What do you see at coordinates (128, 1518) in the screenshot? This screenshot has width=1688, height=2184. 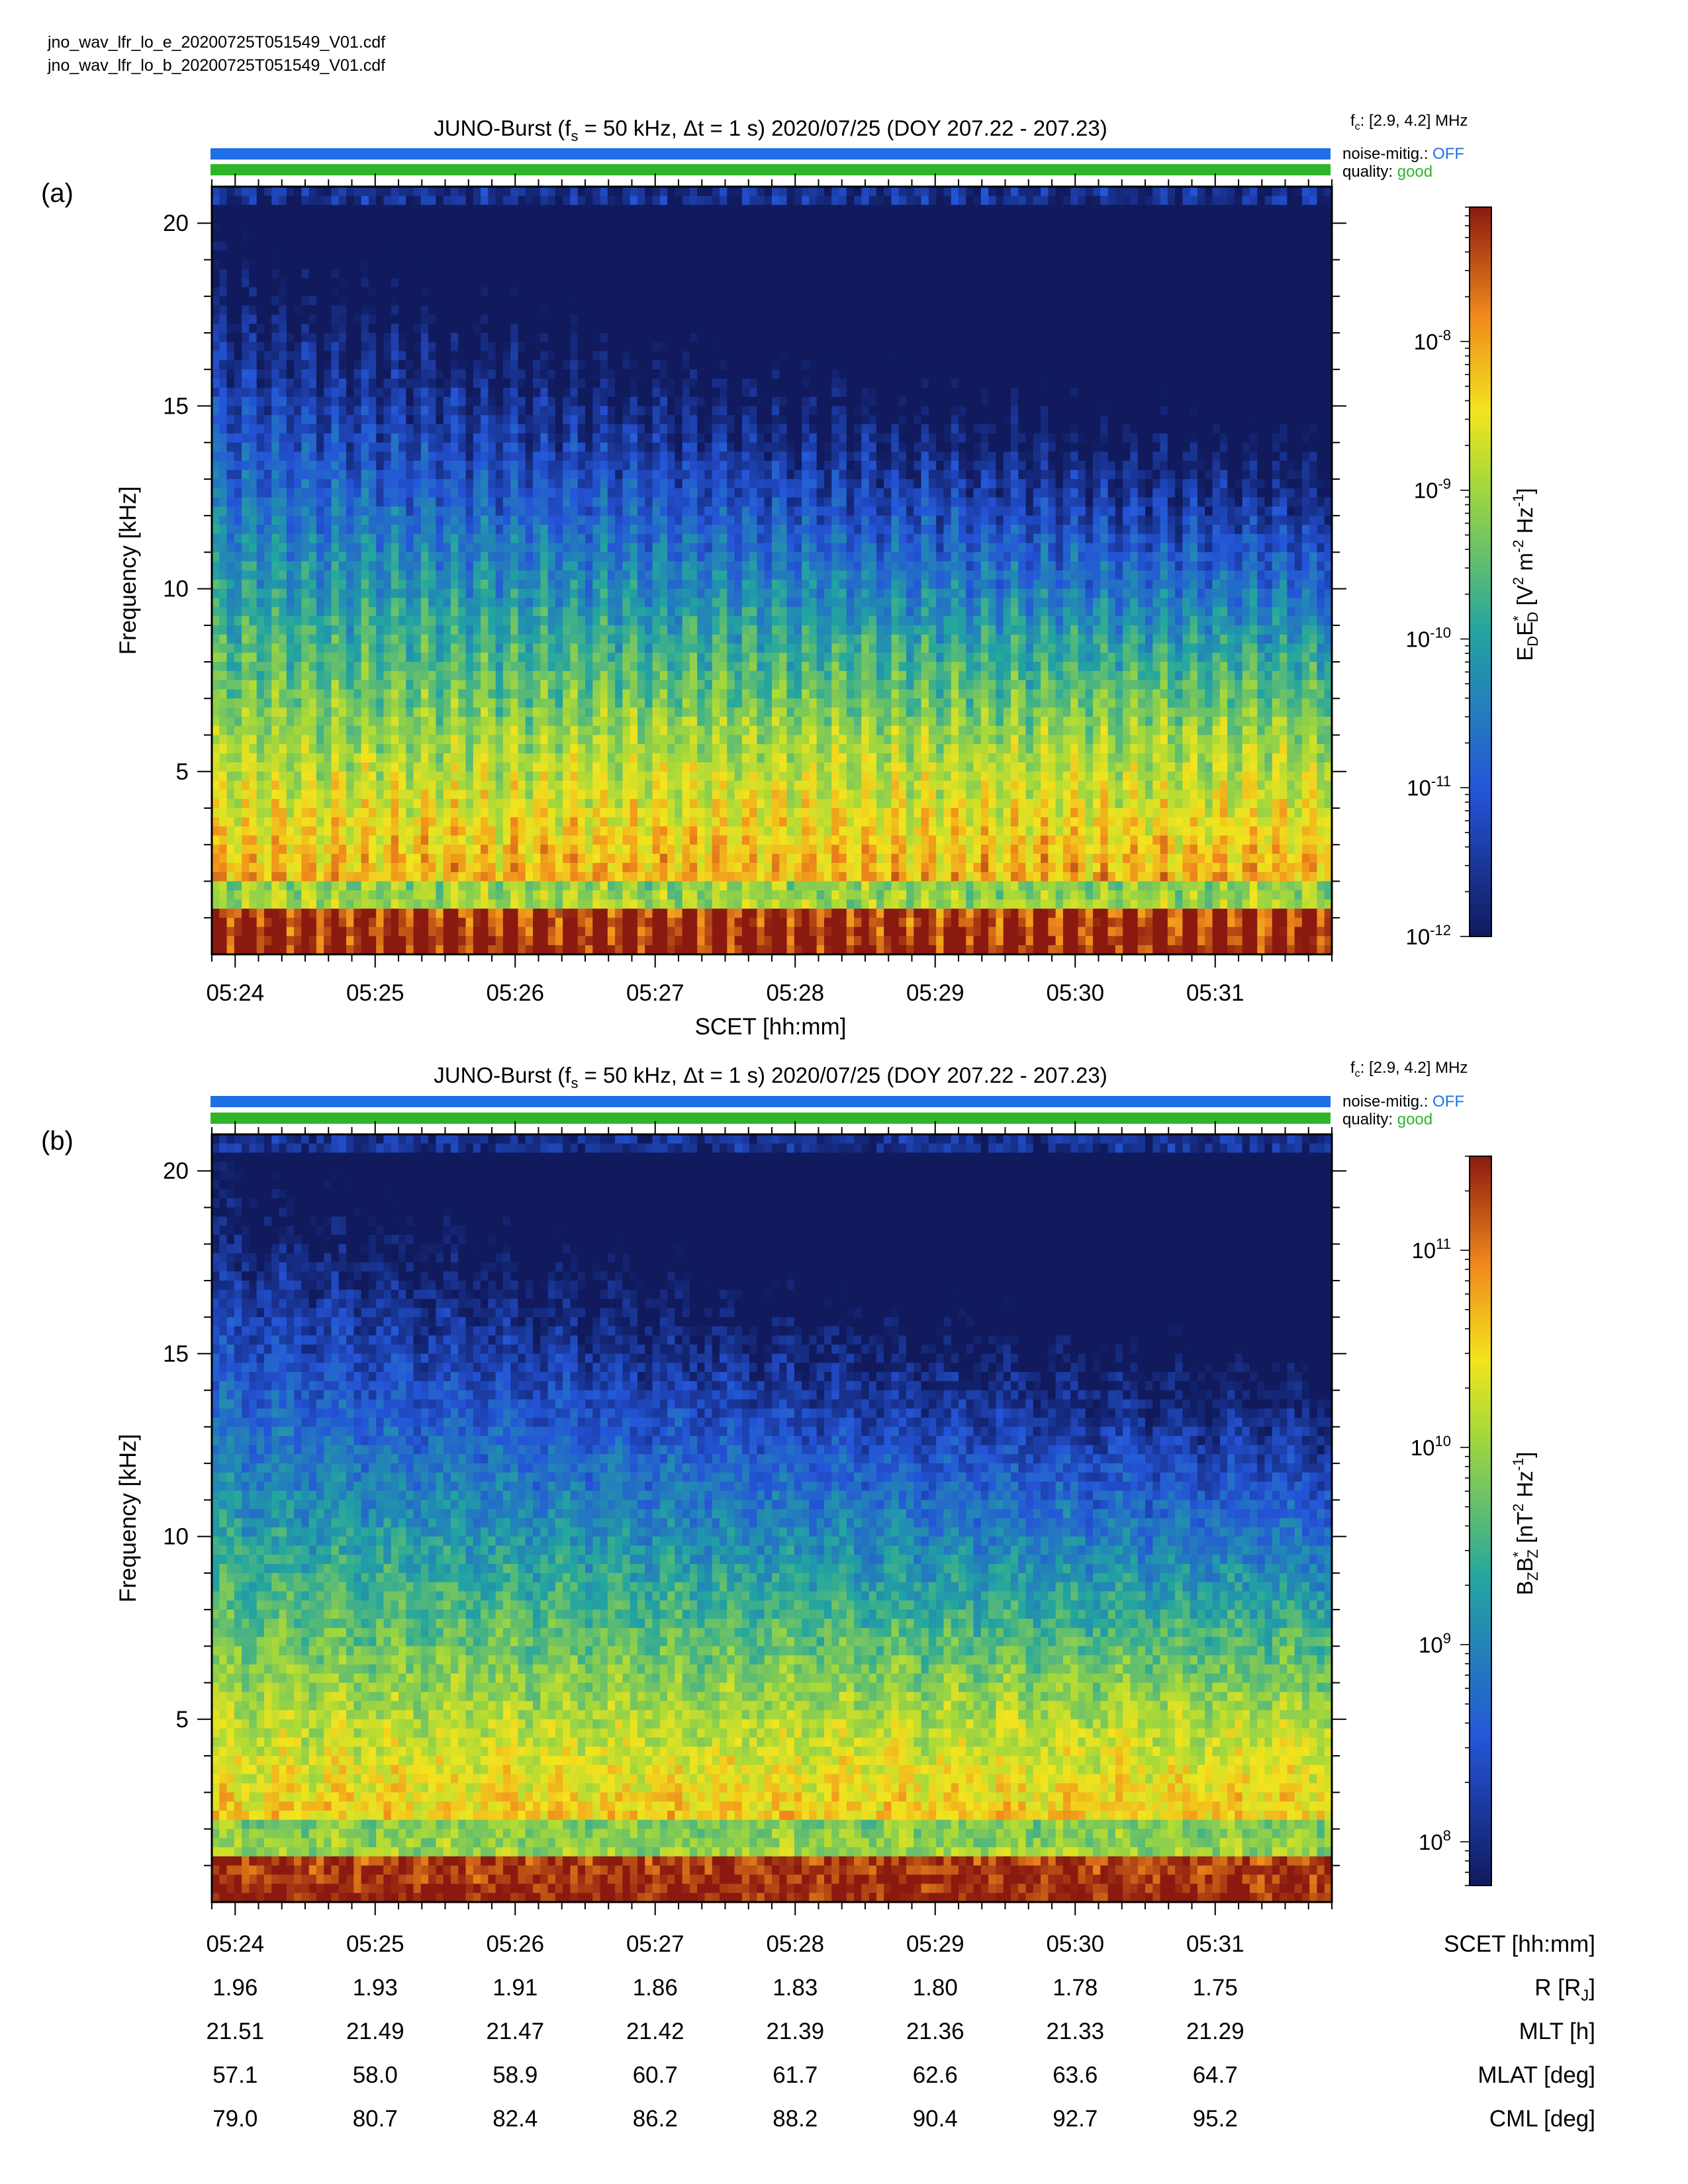 I see `panel-b-ylabel: Frequency [kHz]` at bounding box center [128, 1518].